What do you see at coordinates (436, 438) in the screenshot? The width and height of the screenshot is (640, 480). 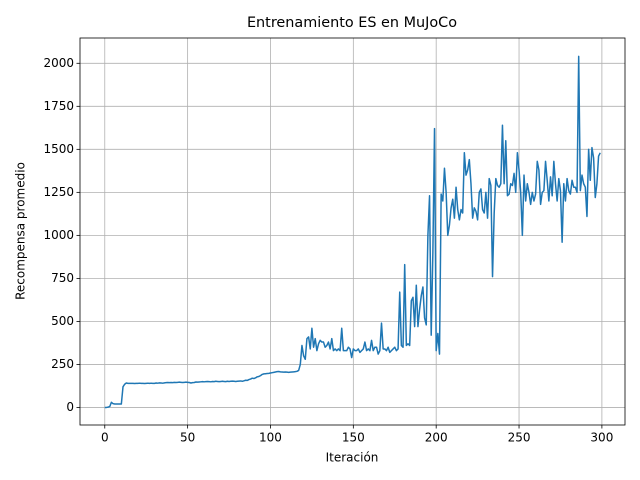 I see `x-tick-label: 200` at bounding box center [436, 438].